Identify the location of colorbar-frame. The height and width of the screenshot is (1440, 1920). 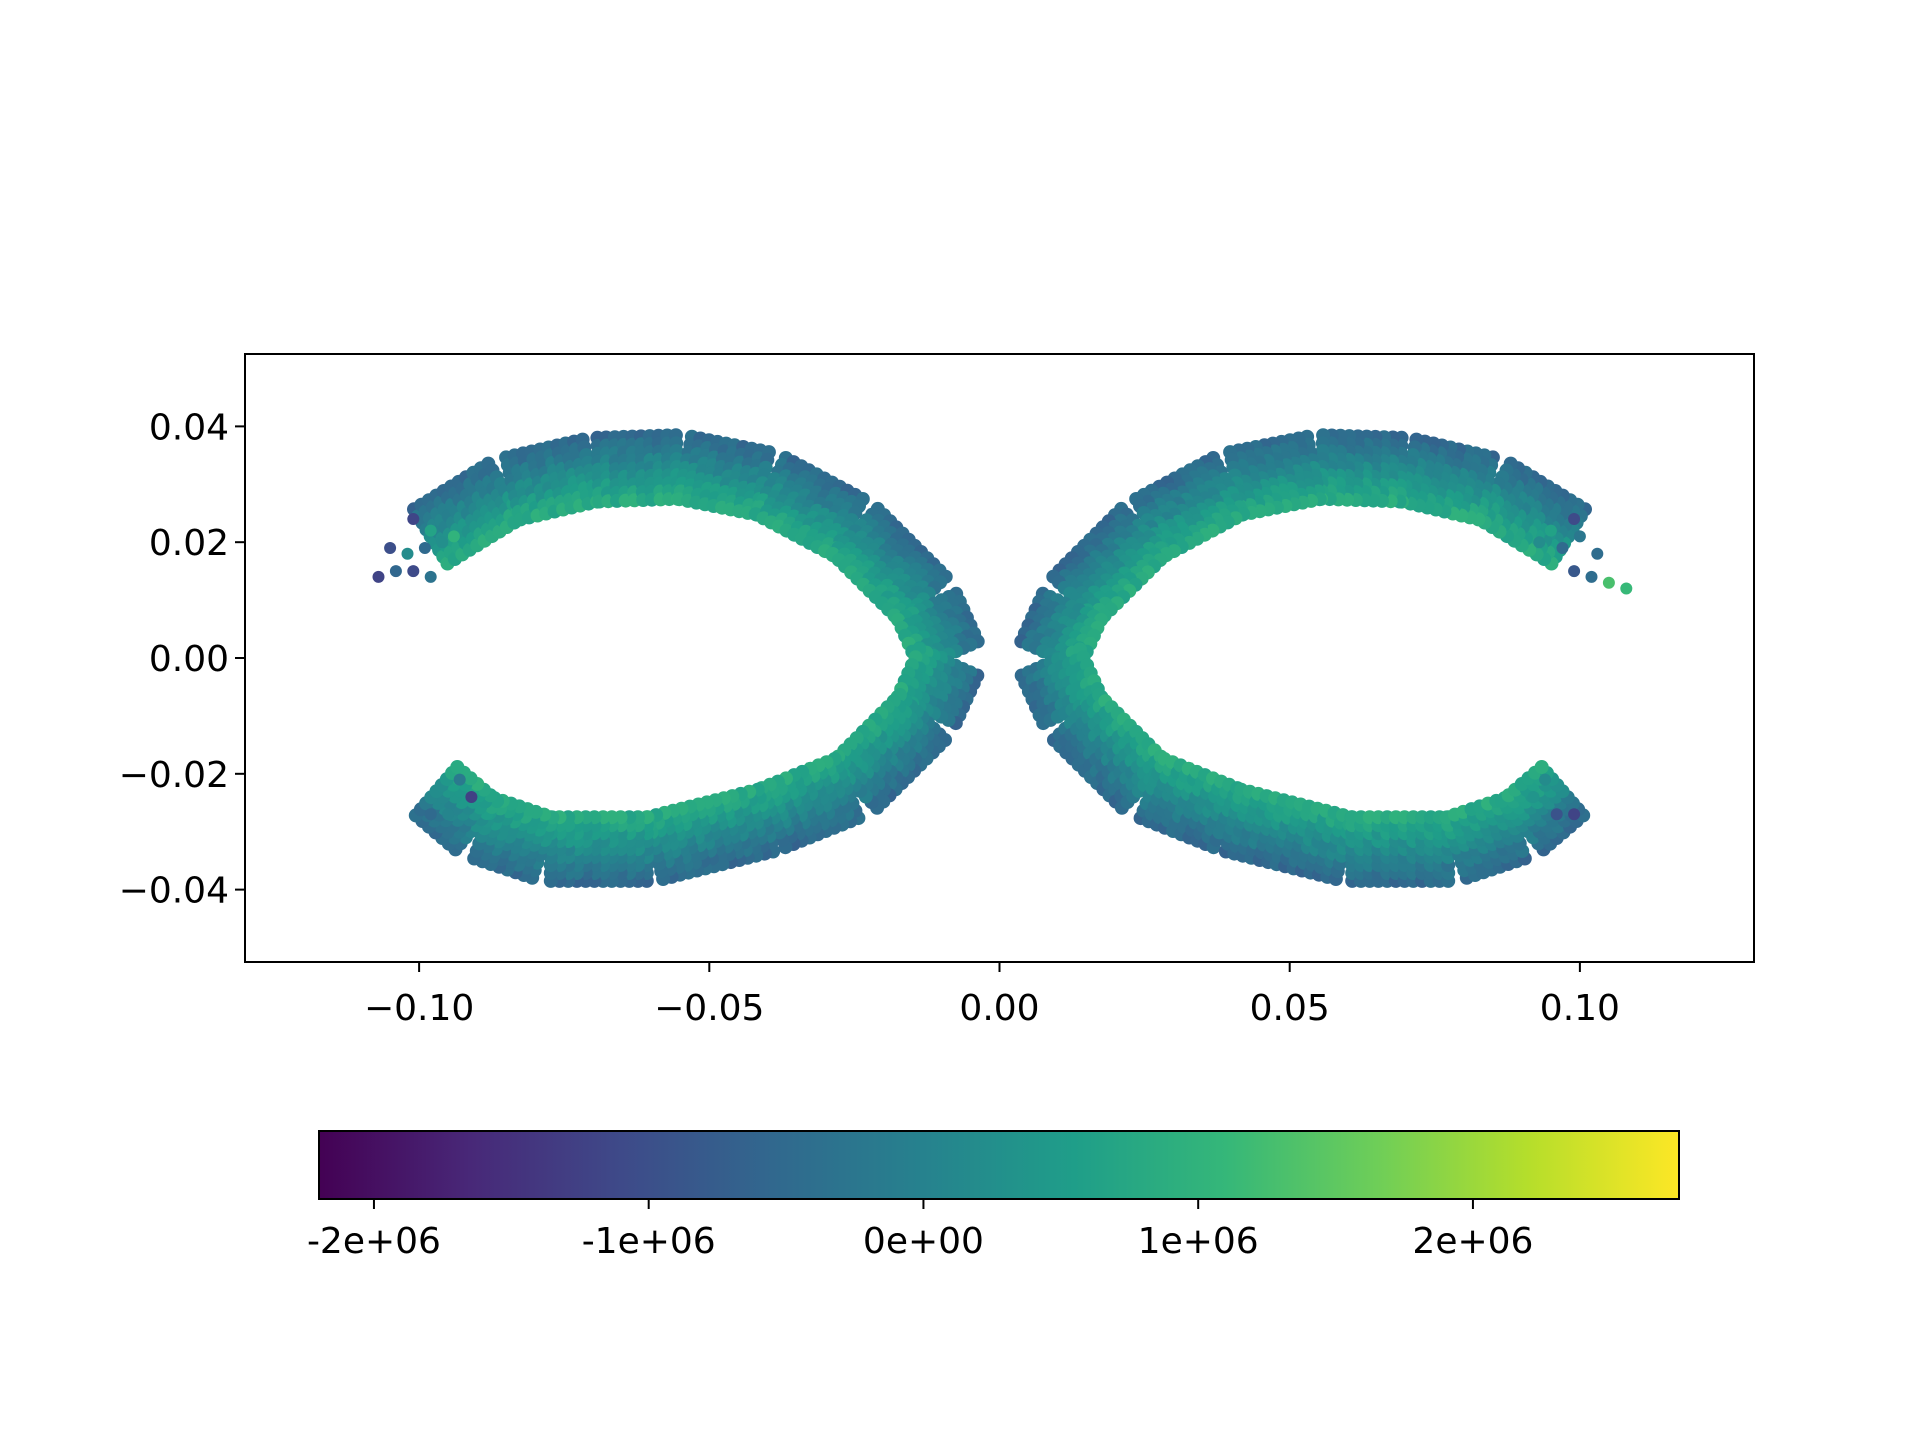
(999, 1165).